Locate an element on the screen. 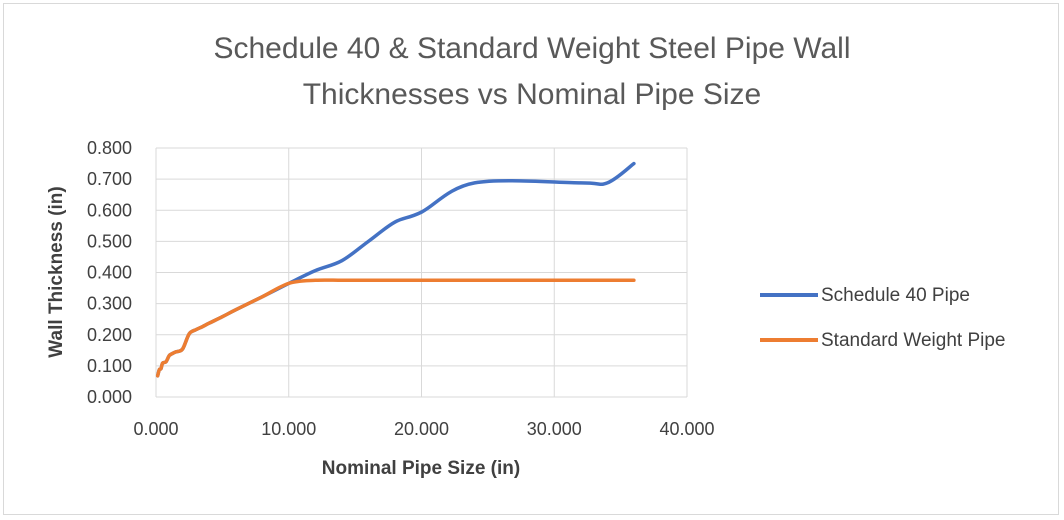 The image size is (1064, 520). y-tick-label: 0.600 is located at coordinates (109, 210).